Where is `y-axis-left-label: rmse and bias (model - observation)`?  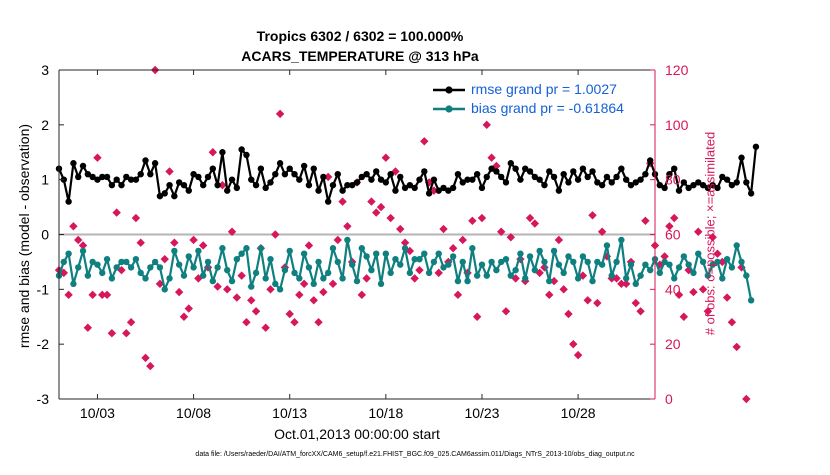
y-axis-left-label: rmse and bias (model - observation) is located at coordinates (24, 236).